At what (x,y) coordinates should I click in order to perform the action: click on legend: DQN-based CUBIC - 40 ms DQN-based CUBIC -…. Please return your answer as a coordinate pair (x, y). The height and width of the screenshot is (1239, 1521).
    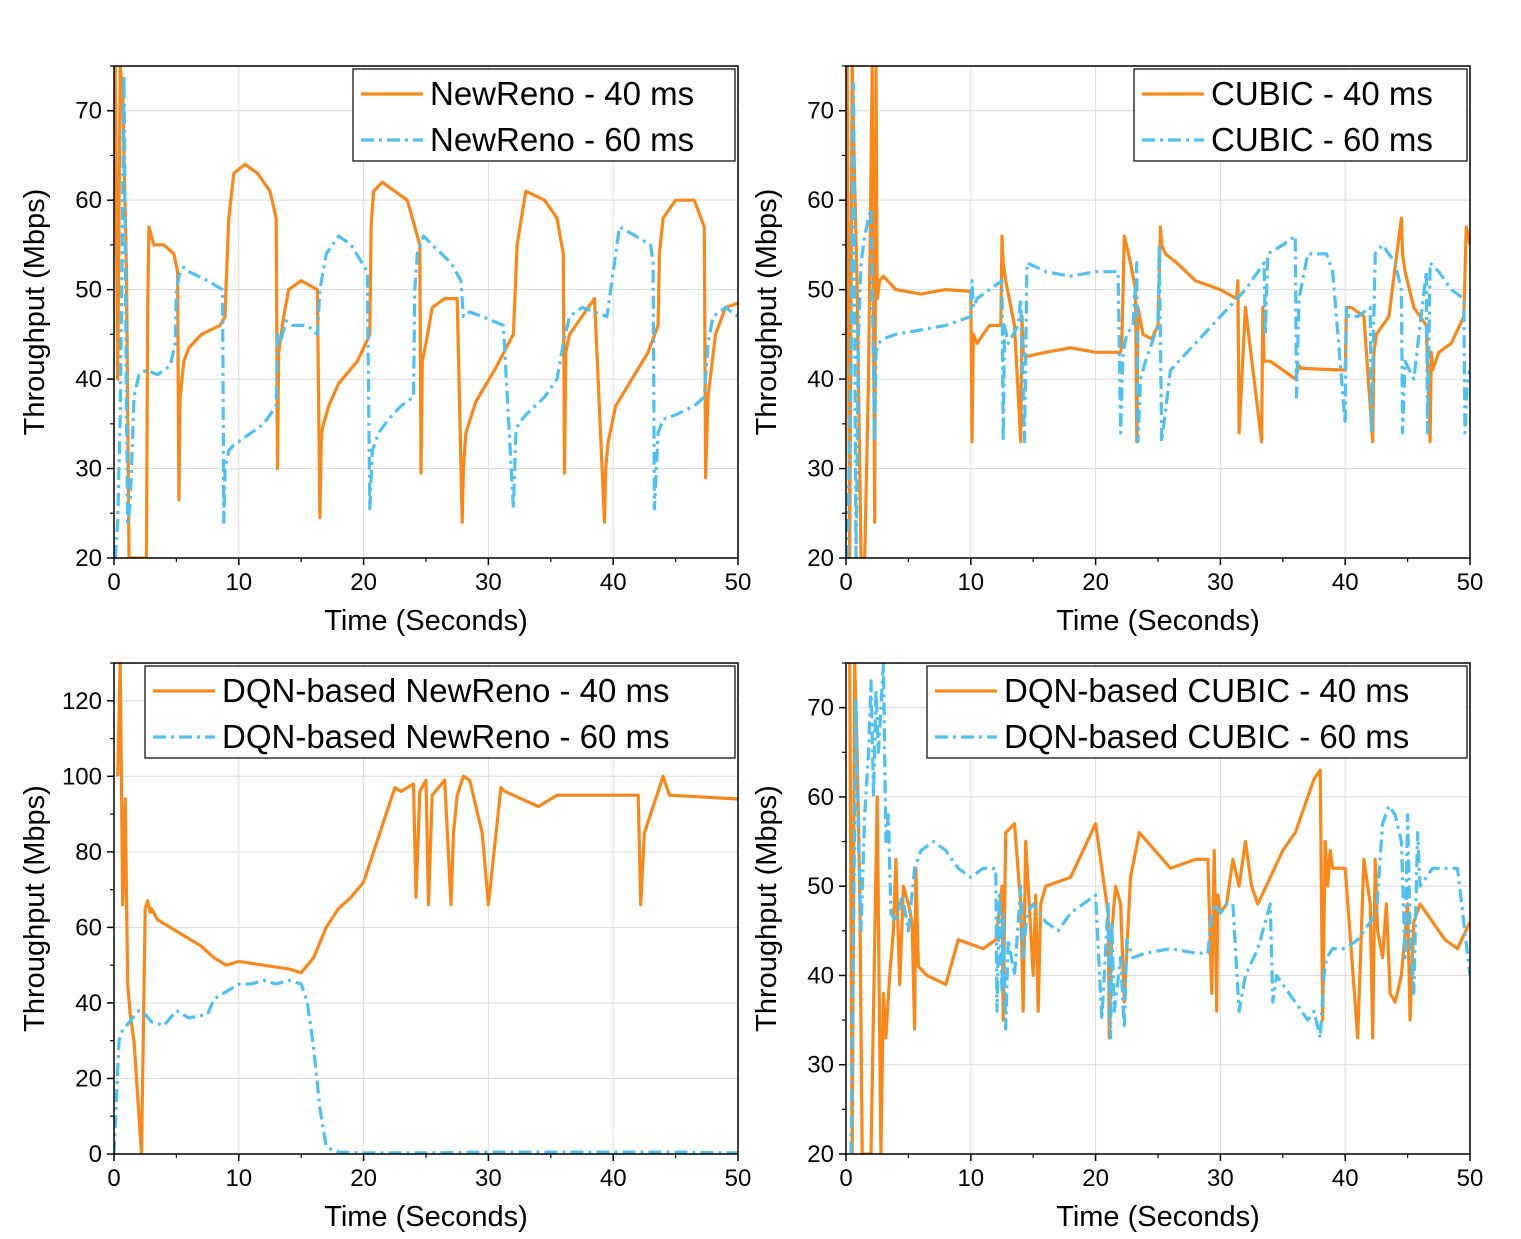
    Looking at the image, I should click on (1197, 712).